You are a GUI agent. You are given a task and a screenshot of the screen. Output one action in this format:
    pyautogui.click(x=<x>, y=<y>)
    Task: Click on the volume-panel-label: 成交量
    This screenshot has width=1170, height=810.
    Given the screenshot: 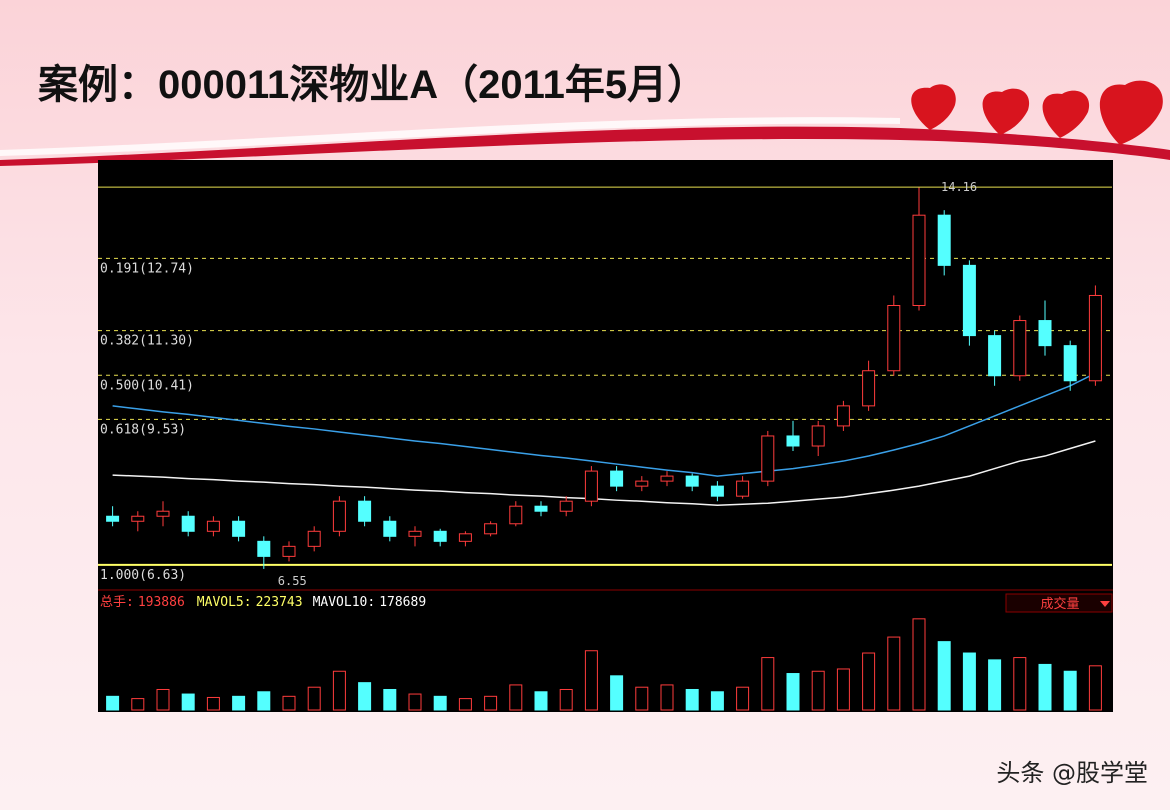 What is the action you would take?
    pyautogui.click(x=1059, y=604)
    